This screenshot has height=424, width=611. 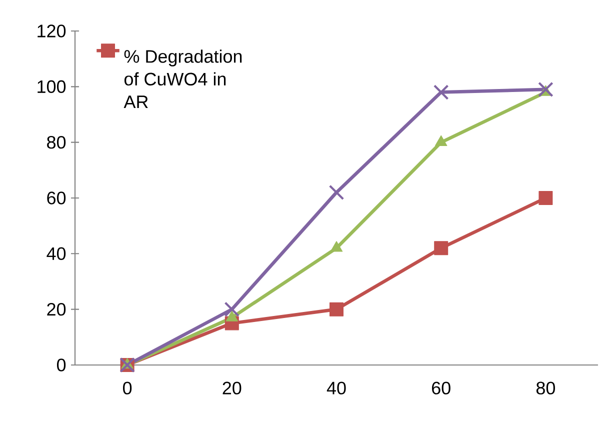 I want to click on y-tick-label: 120, so click(x=52, y=31).